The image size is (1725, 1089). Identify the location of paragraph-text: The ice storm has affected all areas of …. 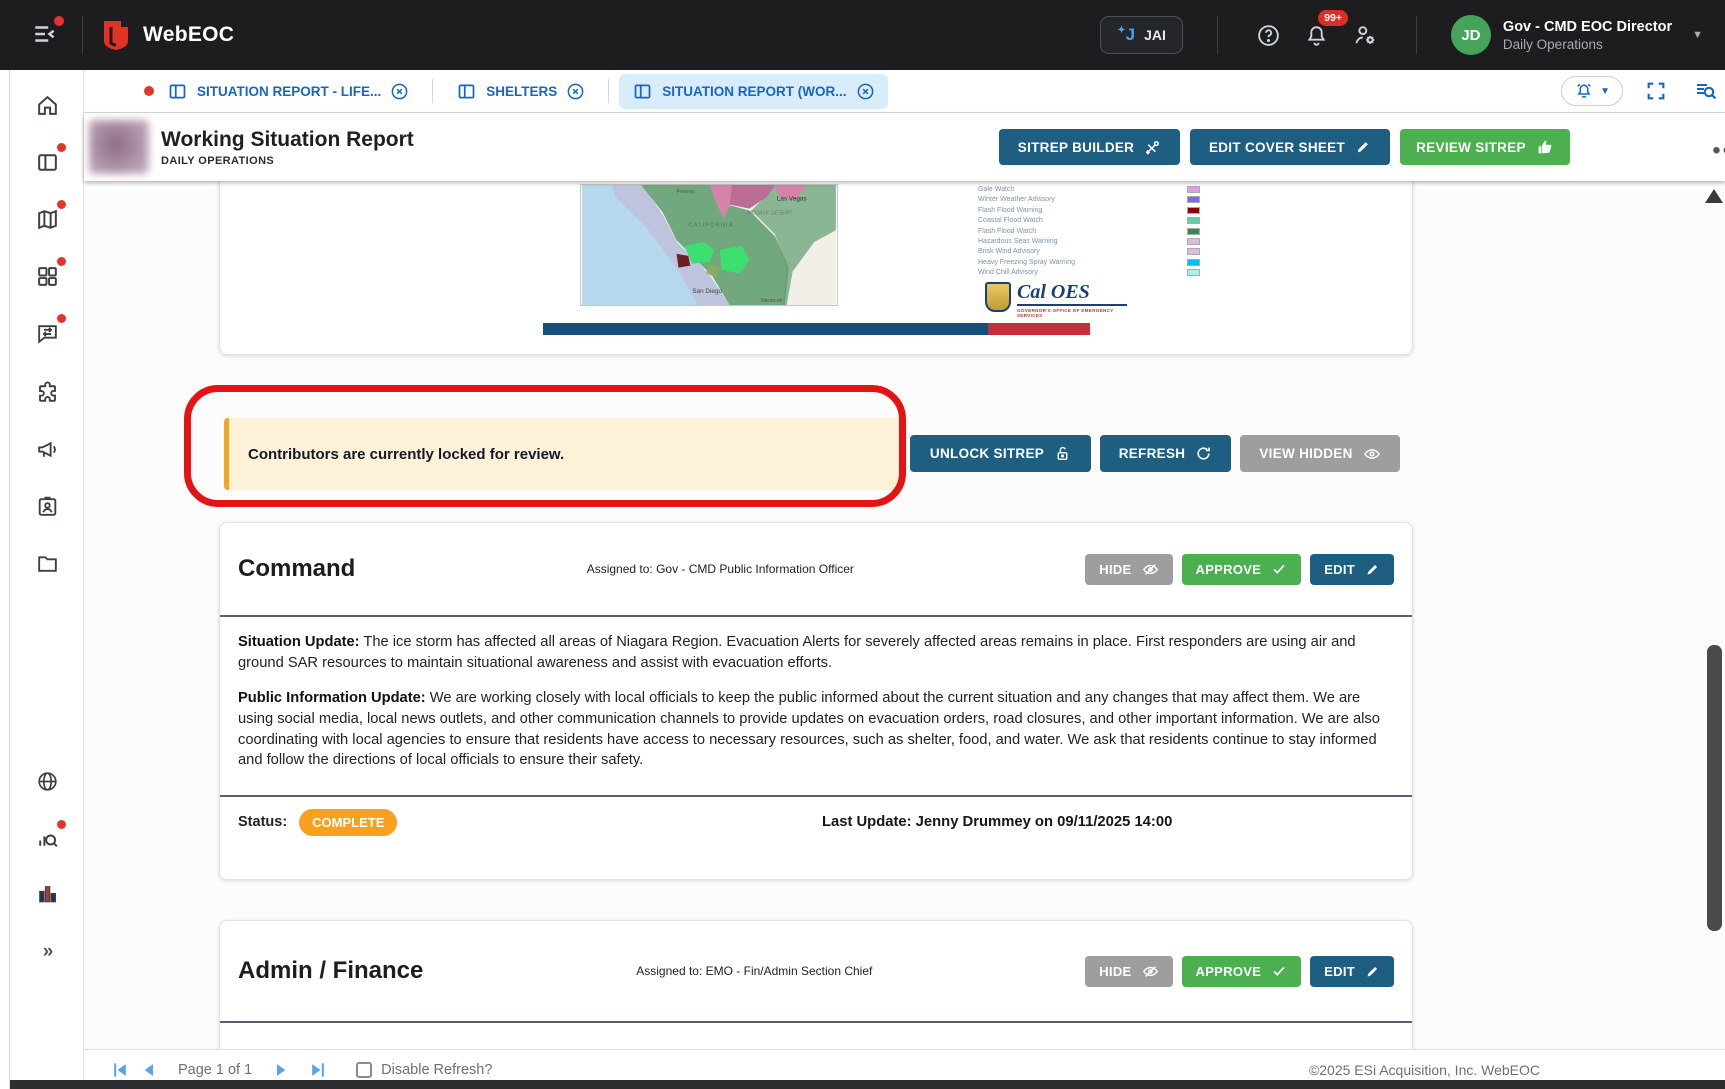
(797, 652).